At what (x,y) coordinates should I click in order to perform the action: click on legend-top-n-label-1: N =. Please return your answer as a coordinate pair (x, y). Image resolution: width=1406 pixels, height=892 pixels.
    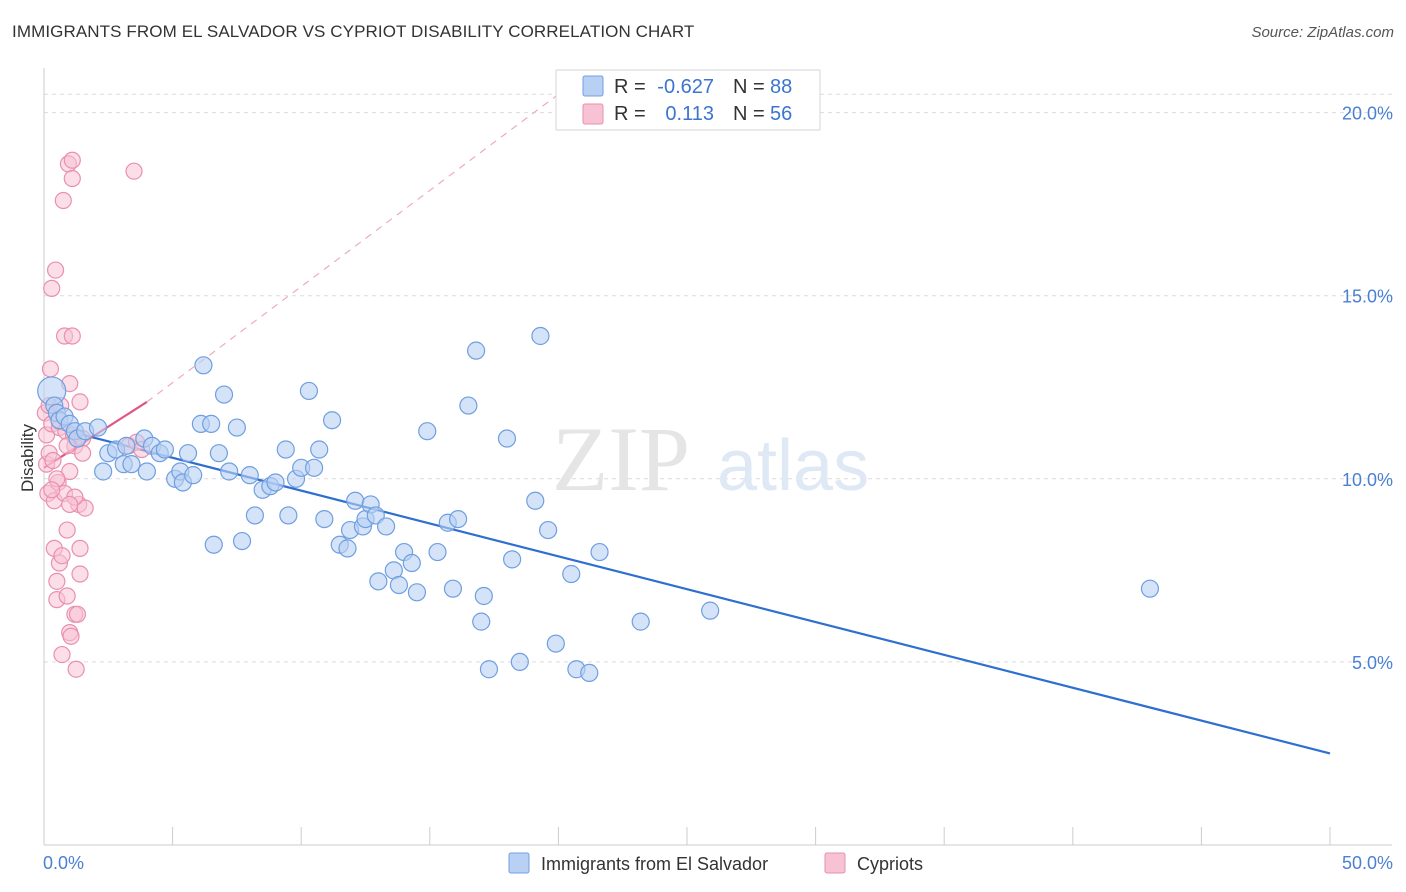
    Looking at the image, I should click on (749, 87).